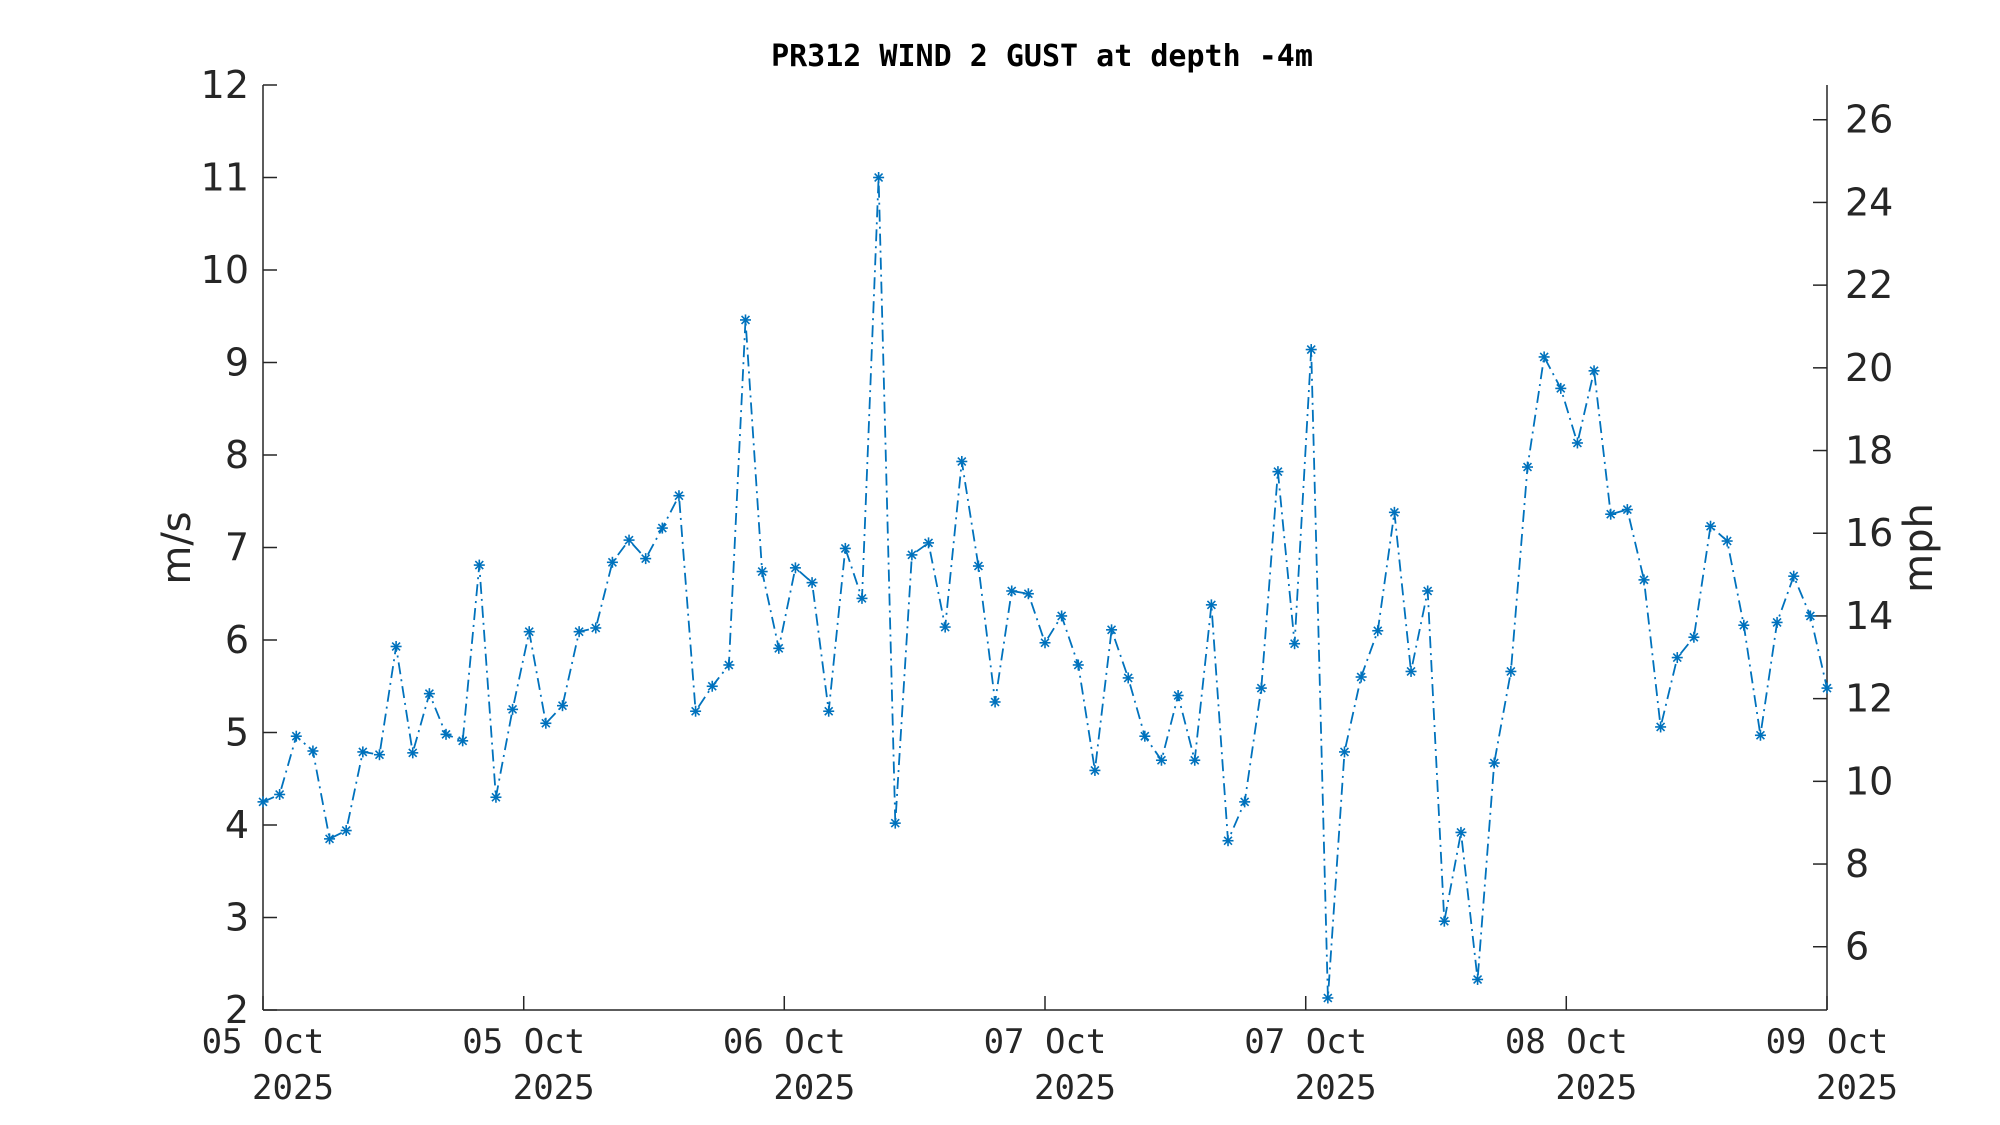 Image resolution: width=2000 pixels, height=1125 pixels. Describe the element at coordinates (177, 547) in the screenshot. I see `y-axis-left-title: m/s` at that location.